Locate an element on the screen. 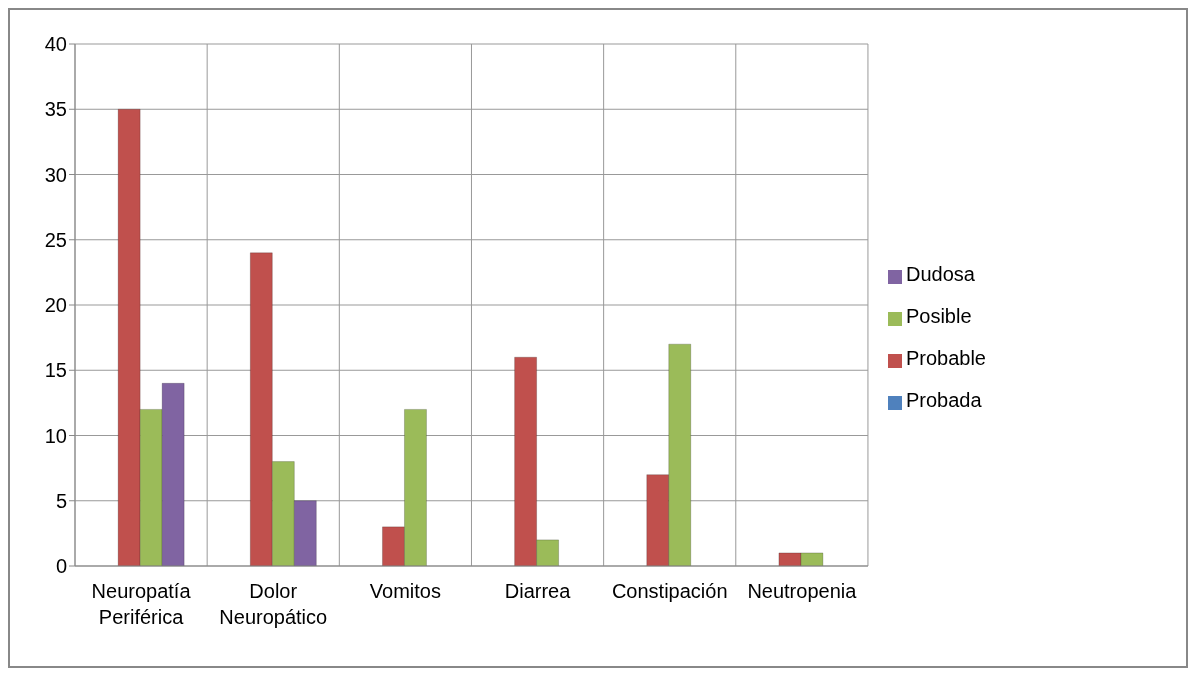  legend-label: Posible is located at coordinates (938, 316).